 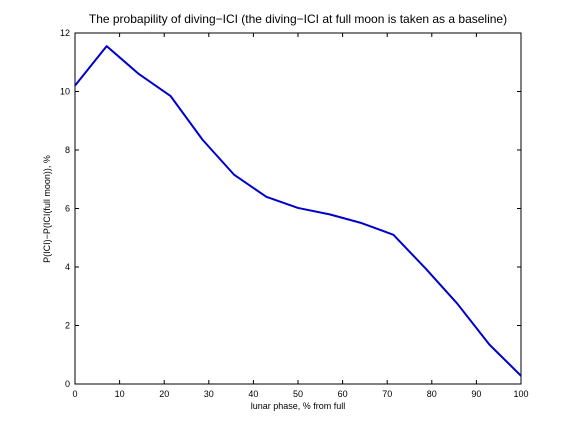 I want to click on y-tick-label: 12, so click(x=65, y=33).